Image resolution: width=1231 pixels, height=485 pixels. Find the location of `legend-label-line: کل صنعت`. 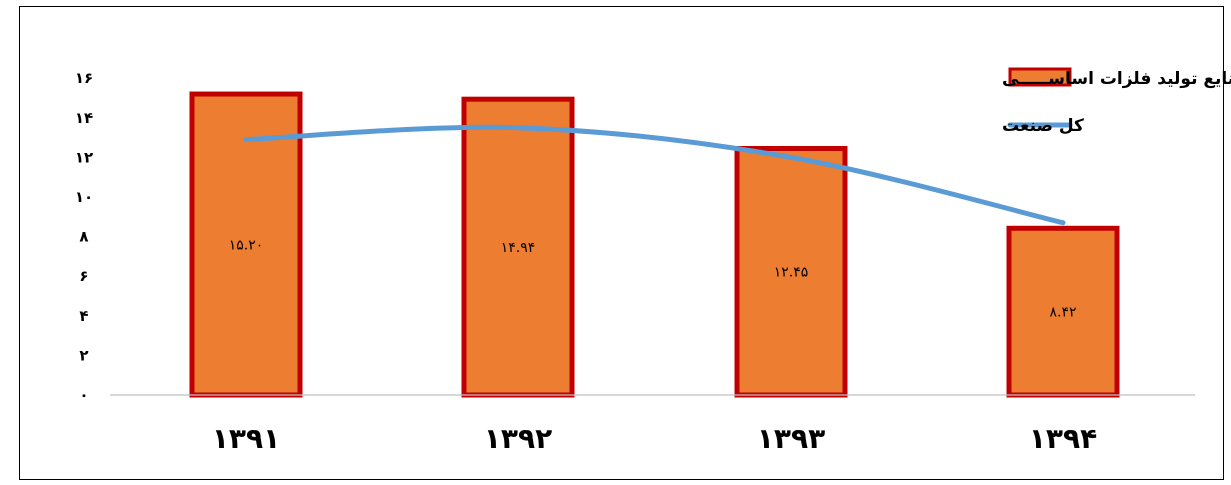

legend-label-line: کل صنعت is located at coordinates (1043, 126).